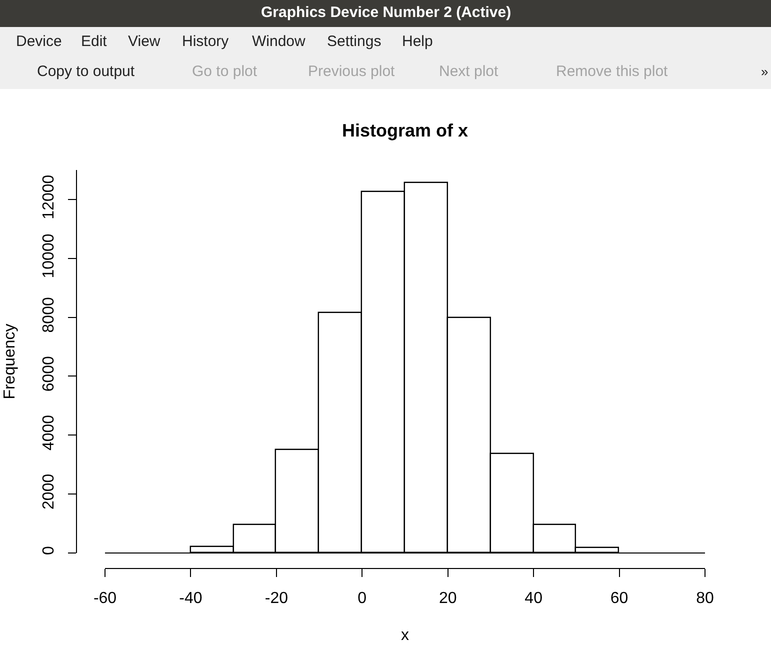 Image resolution: width=771 pixels, height=668 pixels. I want to click on y-tick-label: 8000, so click(49, 315).